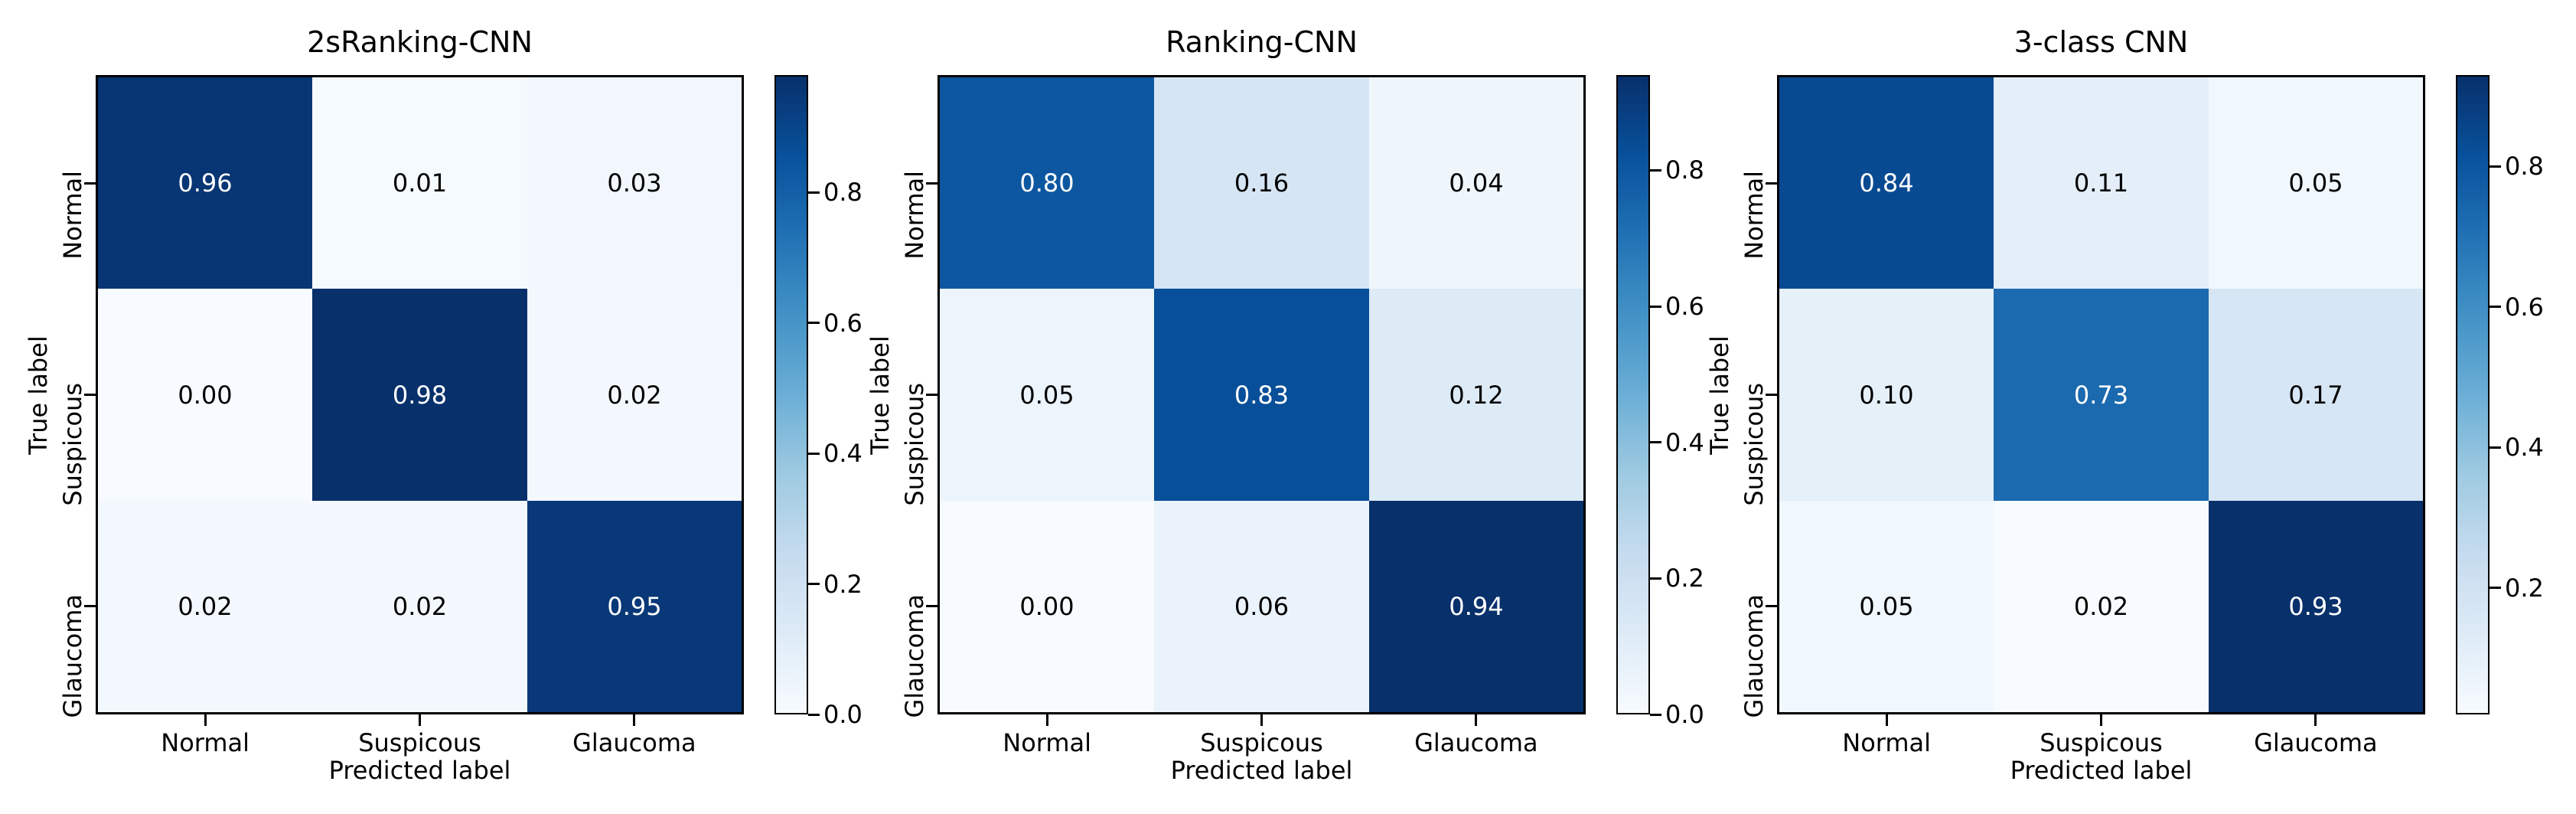 Image resolution: width=2576 pixels, height=814 pixels. I want to click on cell-value: 0.98, so click(420, 395).